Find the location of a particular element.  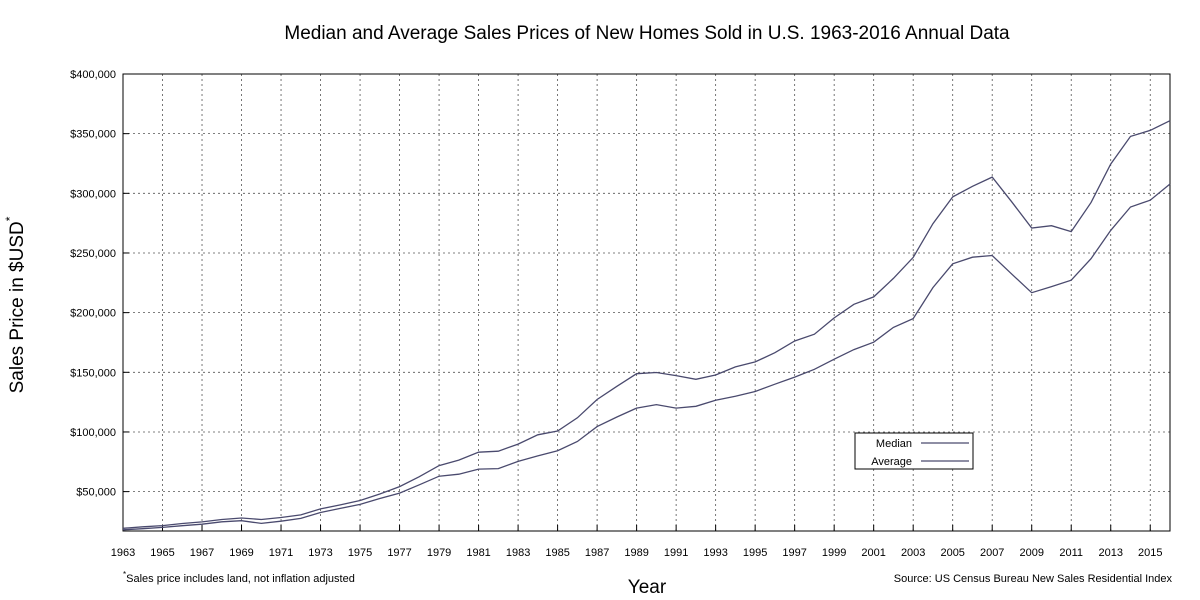

x-tick-label: 1991 is located at coordinates (676, 553).